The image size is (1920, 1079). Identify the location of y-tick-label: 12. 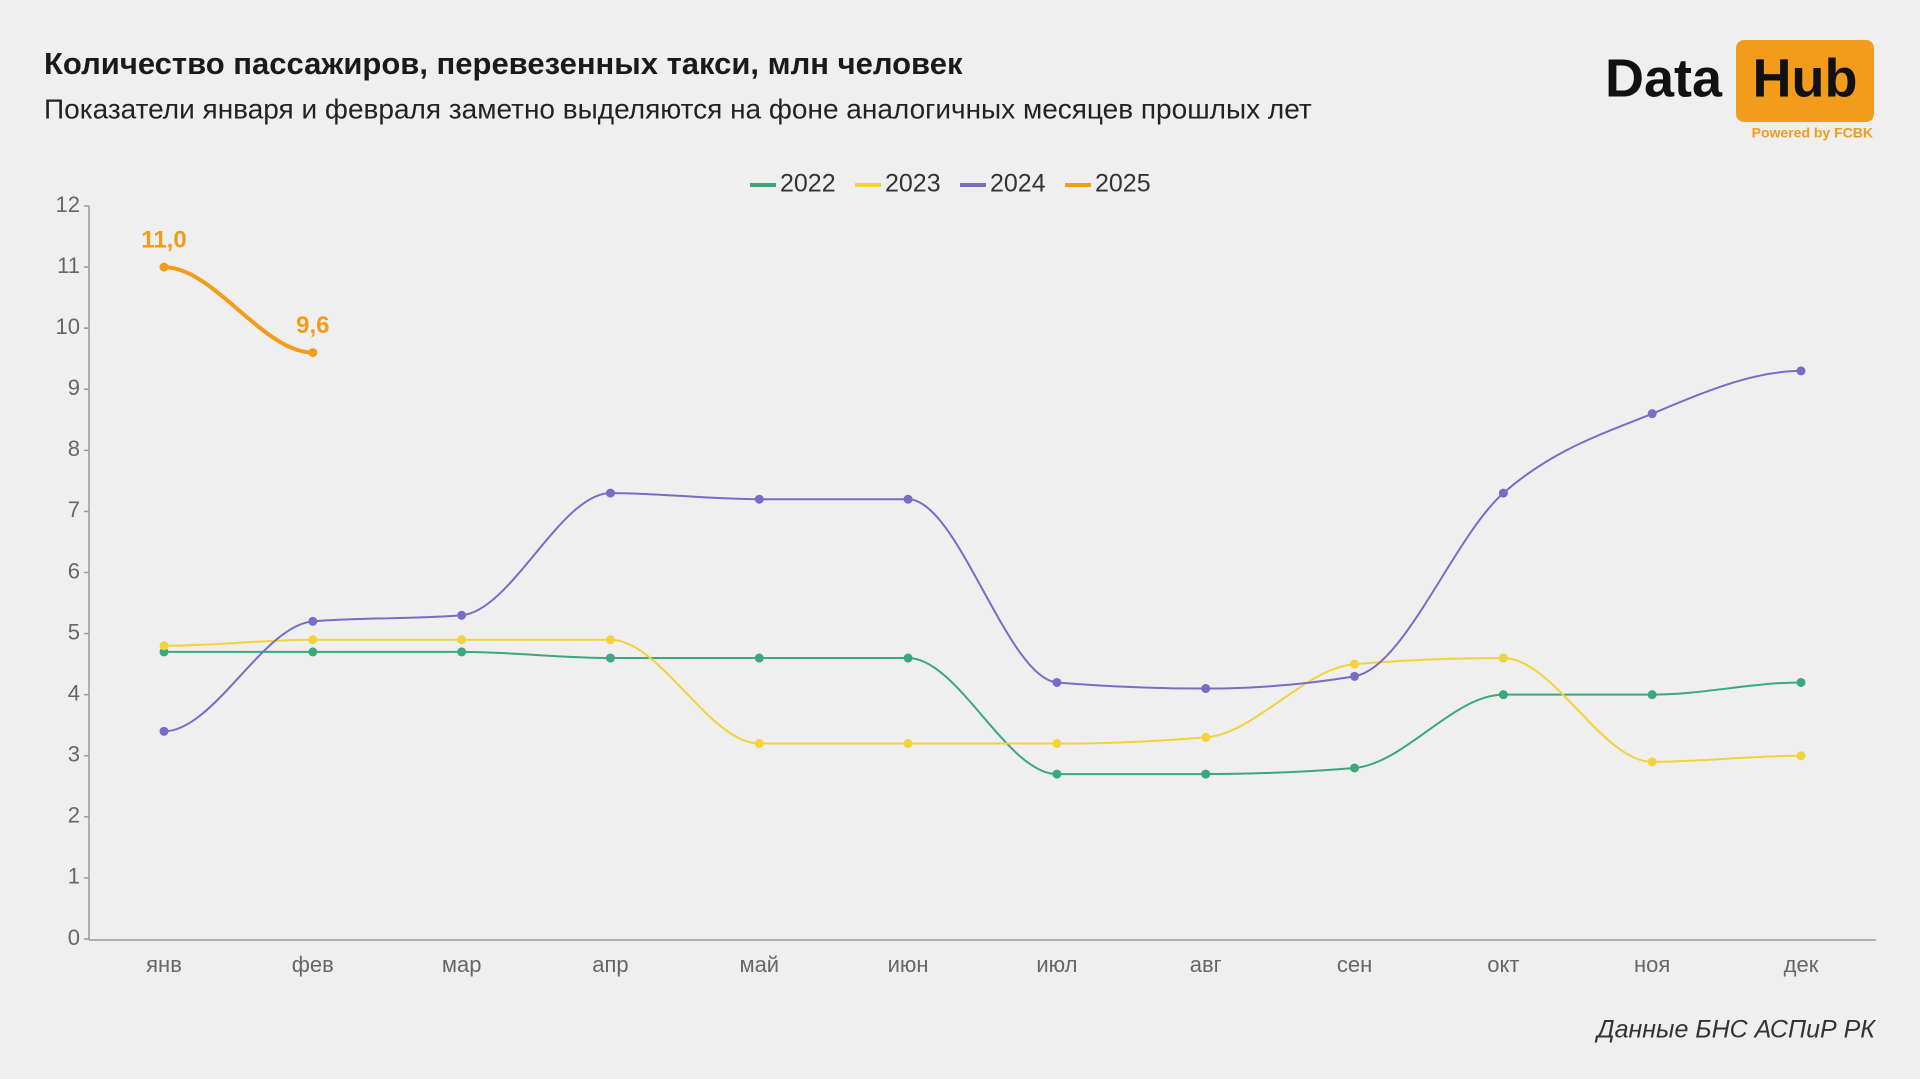
(68, 204).